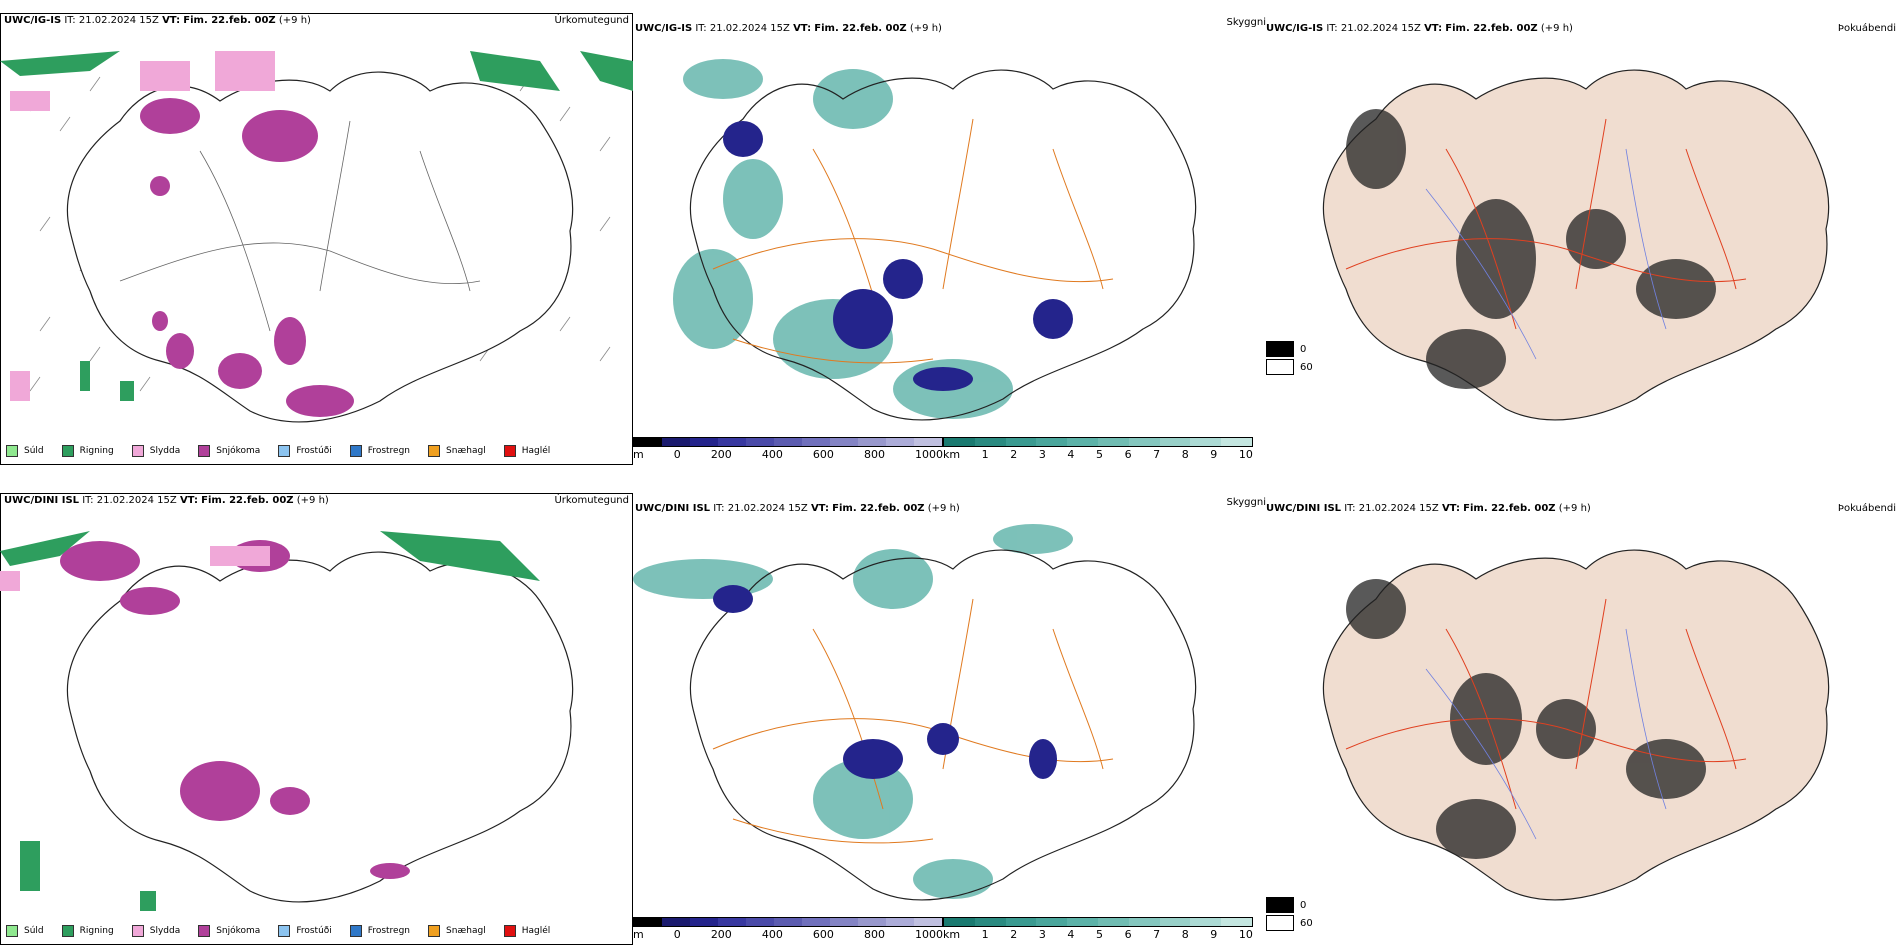  Describe the element at coordinates (1042, 454) in the screenshot. I see `tick-label: 3` at that location.